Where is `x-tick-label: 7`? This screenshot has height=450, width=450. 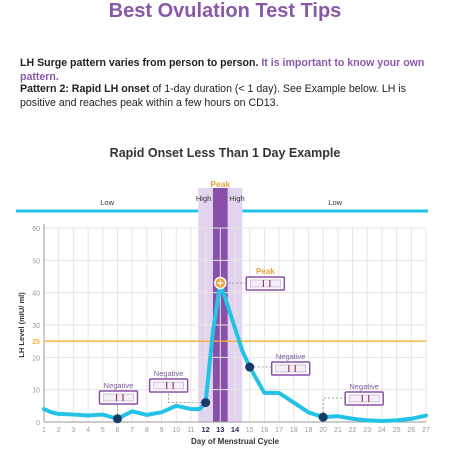 x-tick-label: 7 is located at coordinates (132, 430).